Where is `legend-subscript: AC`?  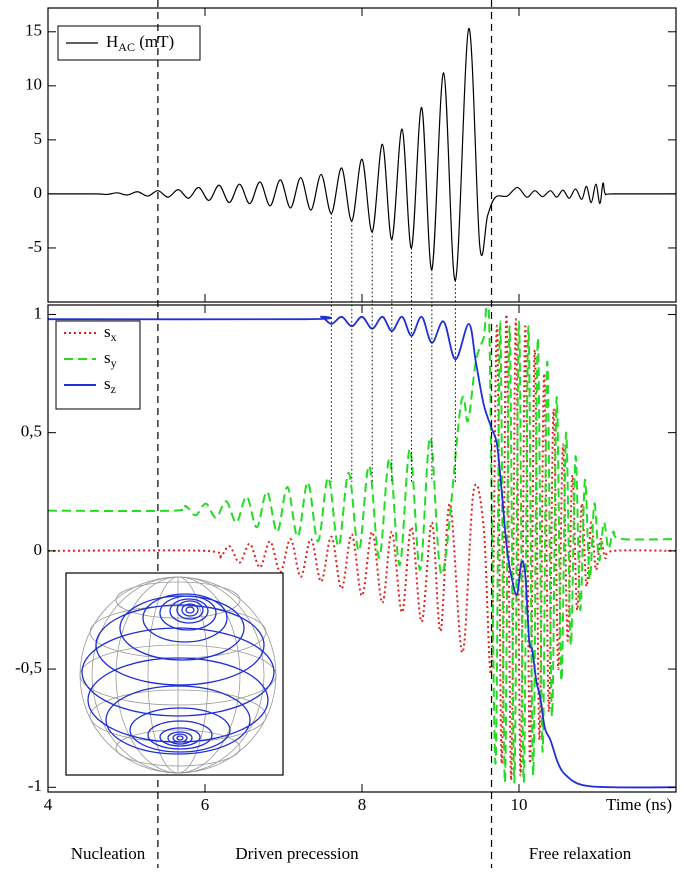 legend-subscript: AC is located at coordinates (126, 47).